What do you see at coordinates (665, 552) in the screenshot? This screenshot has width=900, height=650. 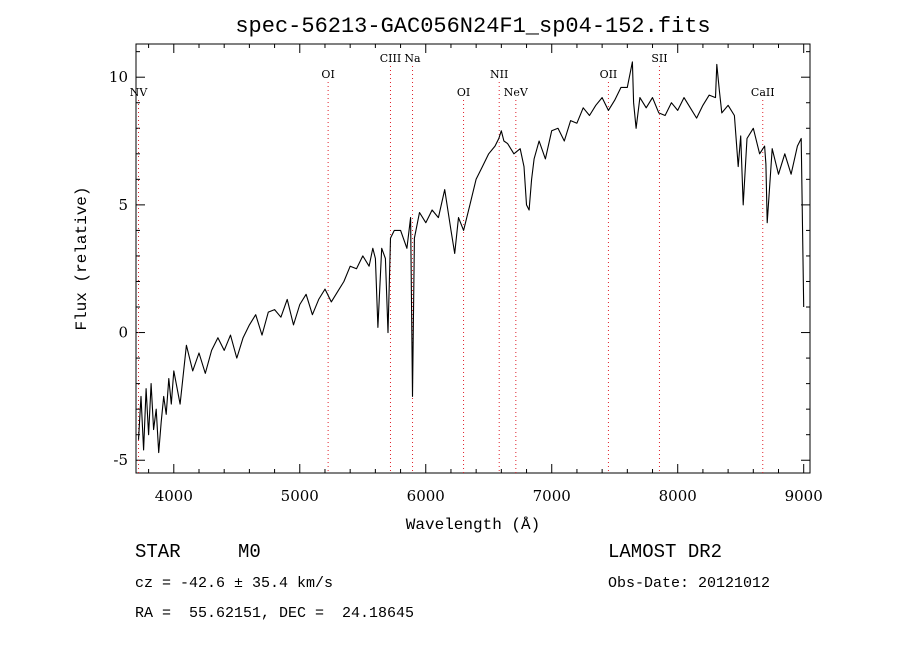 I see `survey-name: LAMOST DR2` at bounding box center [665, 552].